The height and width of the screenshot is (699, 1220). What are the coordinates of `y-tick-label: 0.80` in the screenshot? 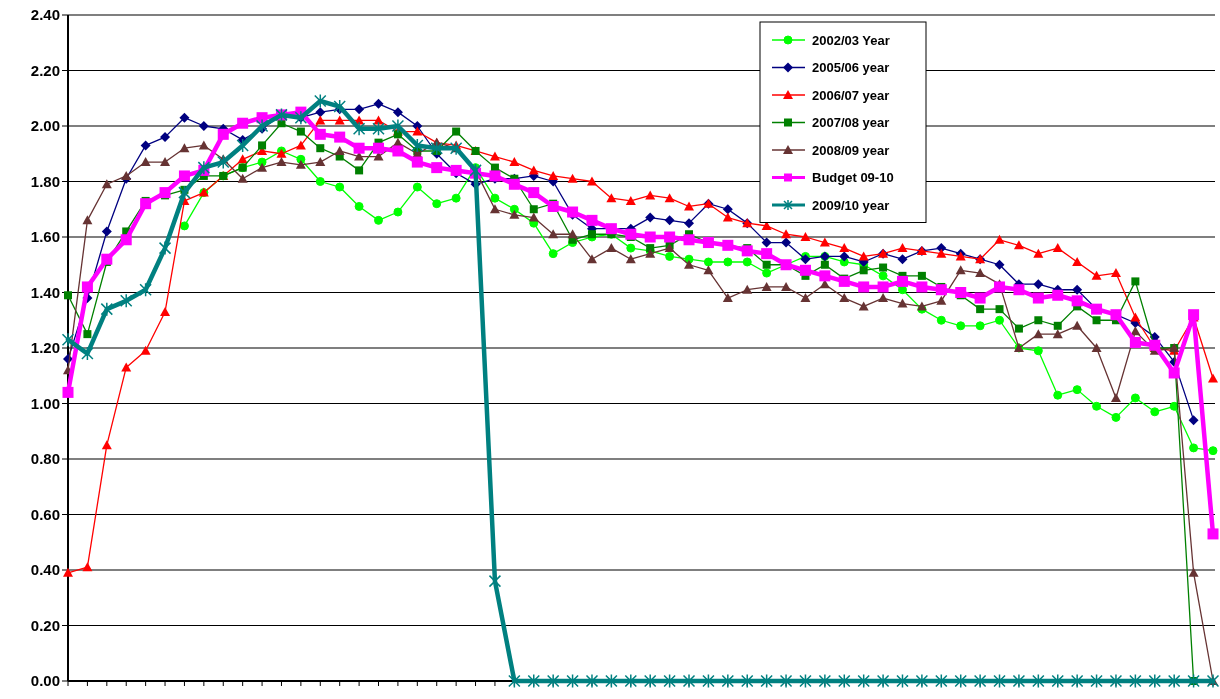 It's located at (45, 459).